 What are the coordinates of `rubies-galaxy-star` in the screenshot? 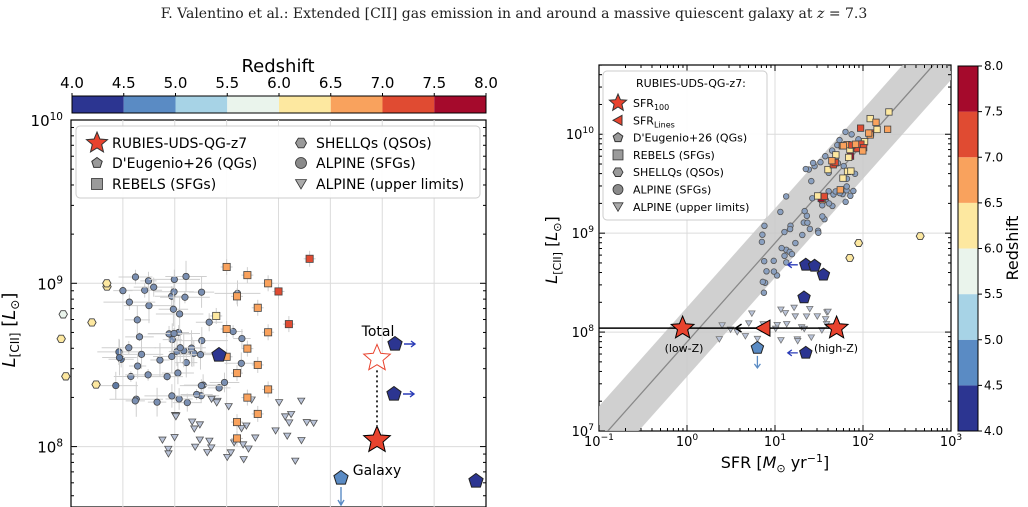 It's located at (377, 438).